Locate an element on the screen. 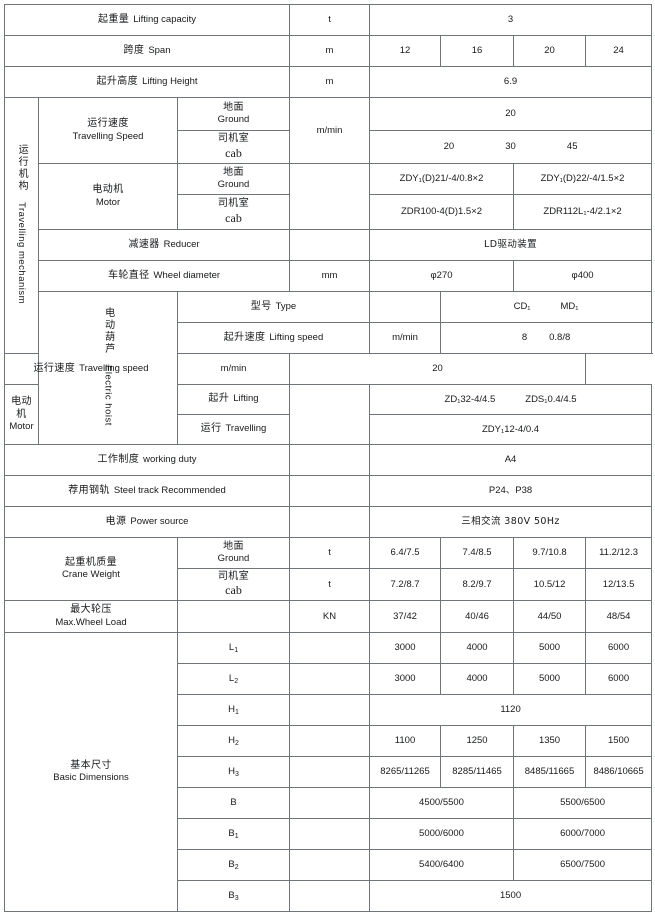 The image size is (655, 912). value-H3-2: 8285/11465 is located at coordinates (477, 772).